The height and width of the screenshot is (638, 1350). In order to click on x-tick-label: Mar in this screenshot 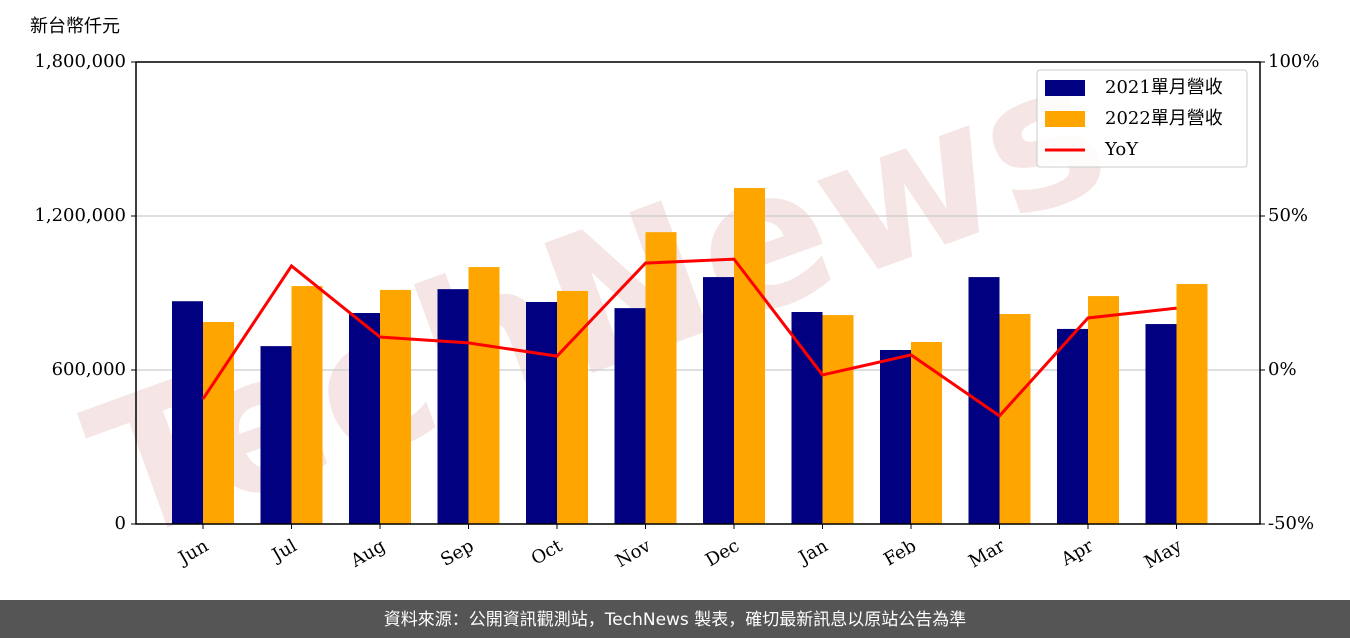, I will do `click(987, 553)`.